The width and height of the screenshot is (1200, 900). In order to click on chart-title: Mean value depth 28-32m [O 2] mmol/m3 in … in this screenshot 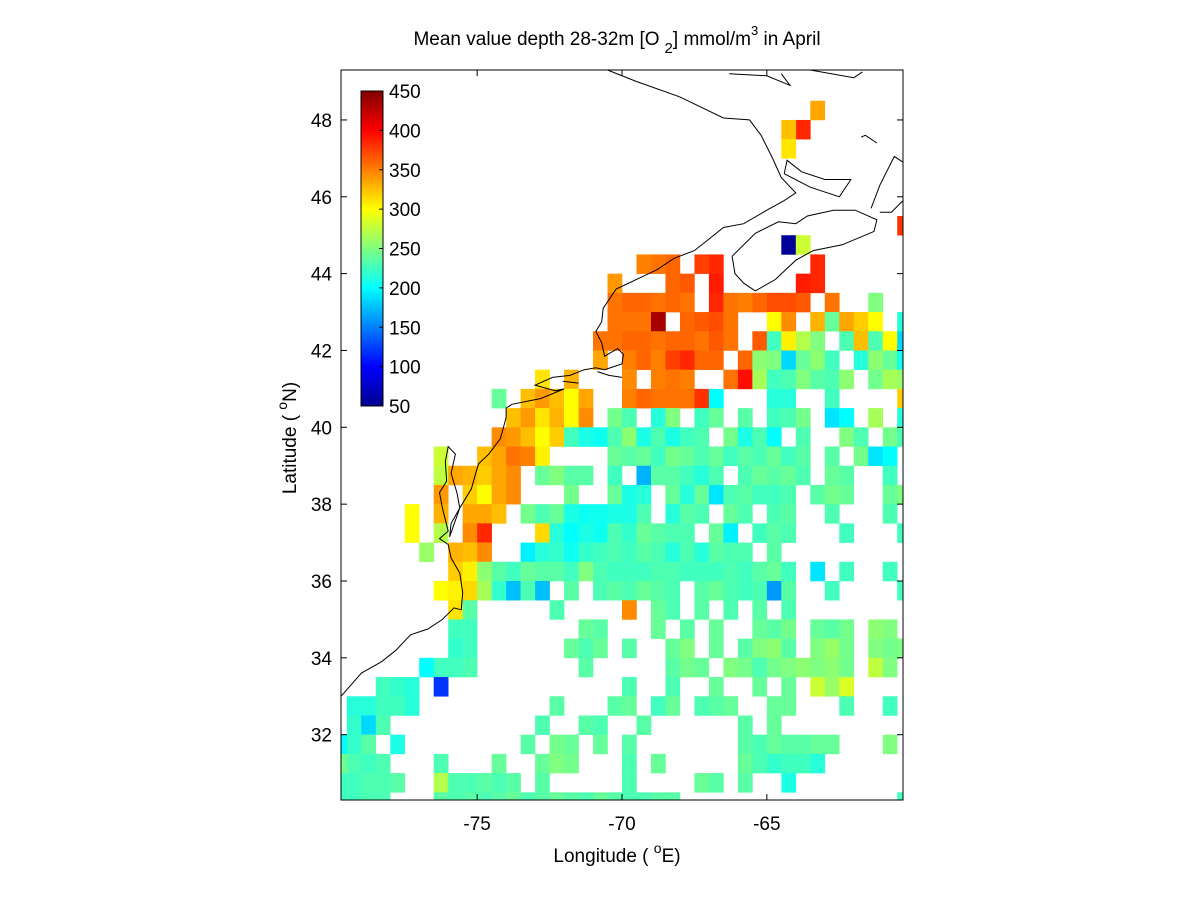, I will do `click(616, 40)`.